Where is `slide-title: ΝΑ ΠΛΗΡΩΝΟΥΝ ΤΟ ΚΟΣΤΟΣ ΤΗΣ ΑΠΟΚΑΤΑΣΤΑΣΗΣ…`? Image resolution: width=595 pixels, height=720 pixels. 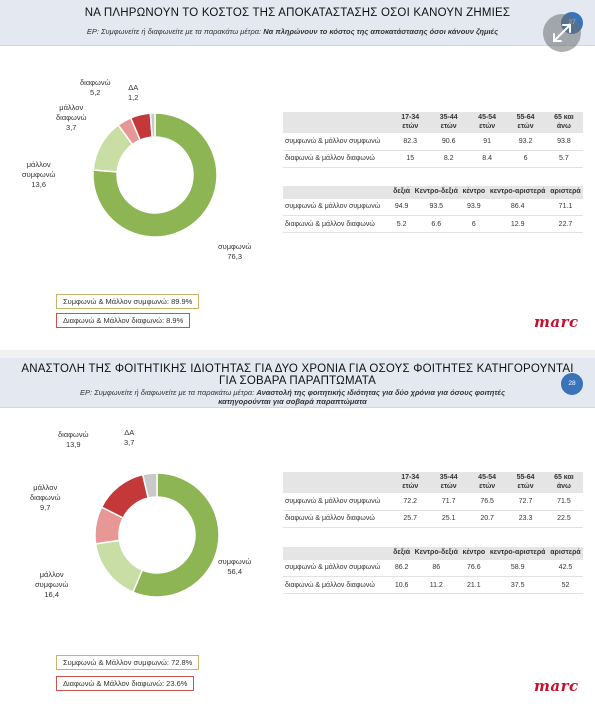 slide-title: ΝΑ ΠΛΗΡΩΝΟΥΝ ΤΟ ΚΟΣΤΟΣ ΤΗΣ ΑΠΟΚΑΤΑΣΤΑΣΗΣ… is located at coordinates (297, 13).